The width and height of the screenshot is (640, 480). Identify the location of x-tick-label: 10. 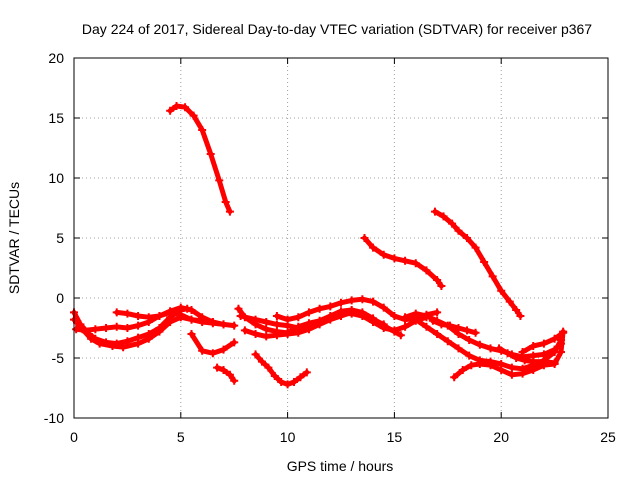
(288, 437).